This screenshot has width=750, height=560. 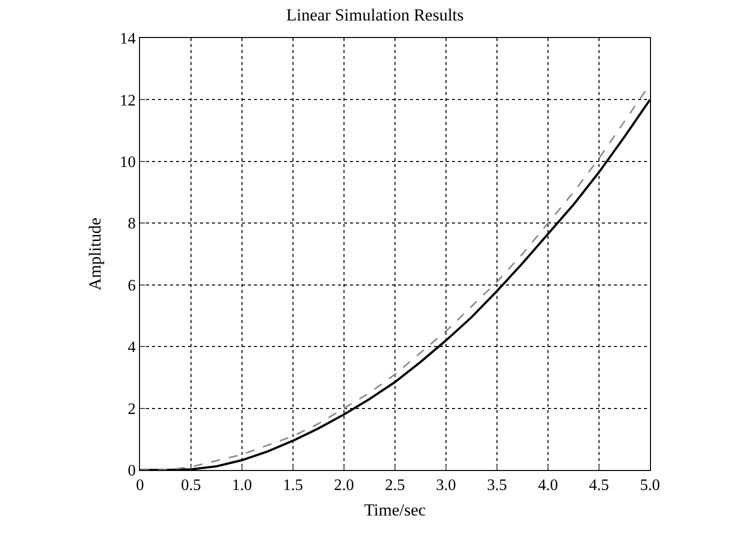 I want to click on x-axis-title: Time/sec, so click(x=395, y=510).